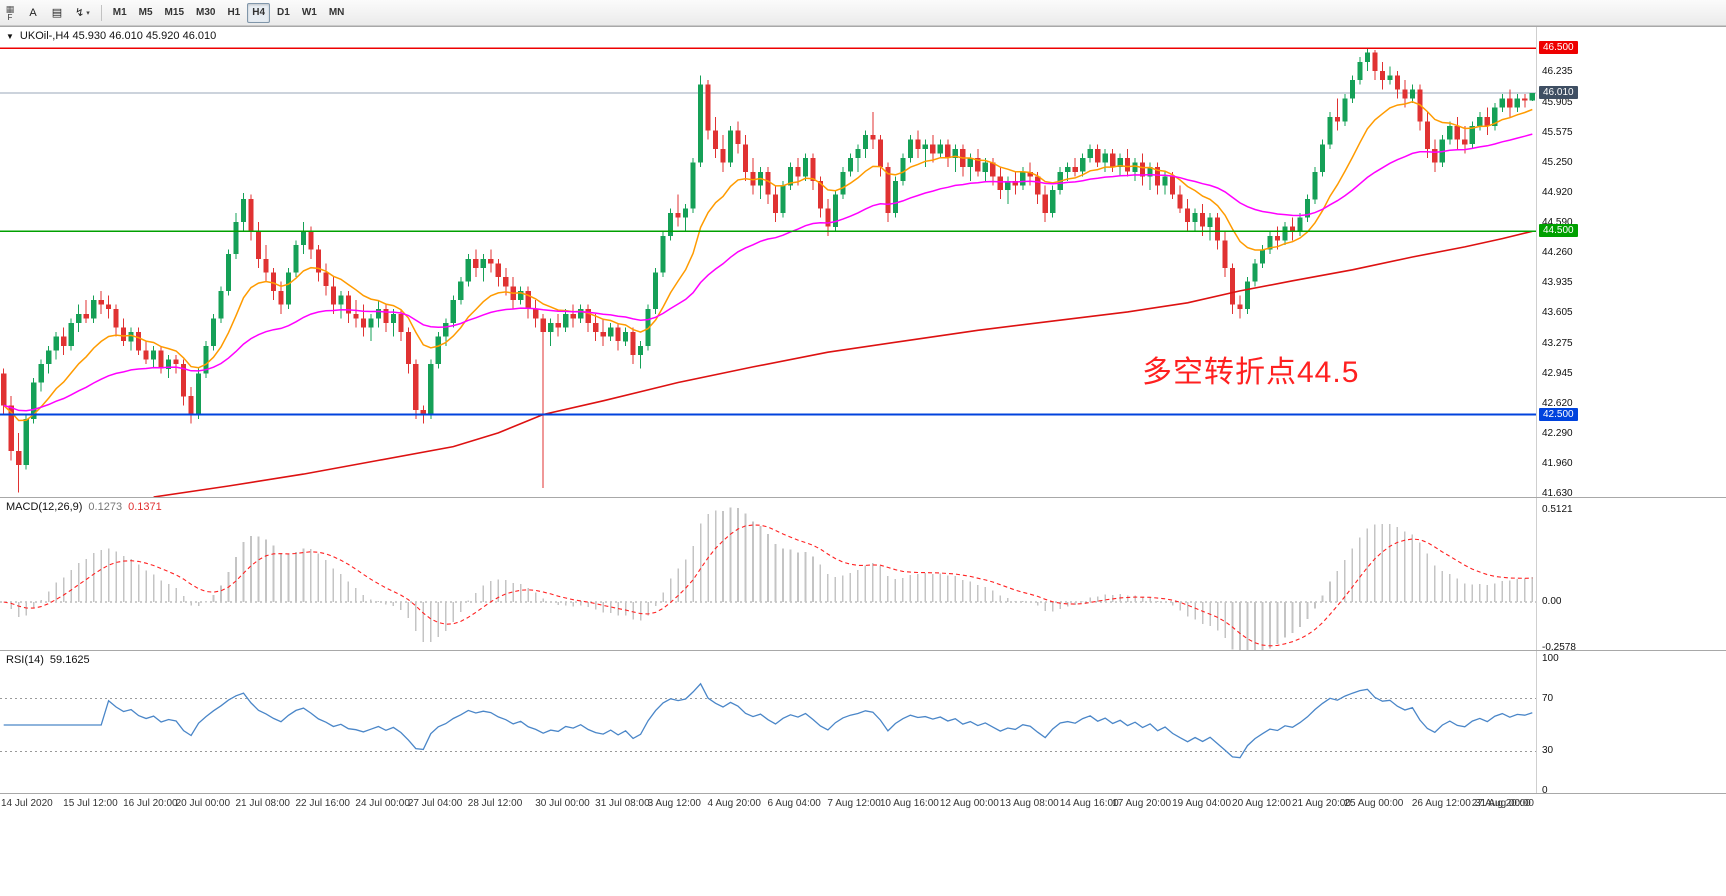  I want to click on time-label: 17 Aug 20:00, so click(1142, 803).